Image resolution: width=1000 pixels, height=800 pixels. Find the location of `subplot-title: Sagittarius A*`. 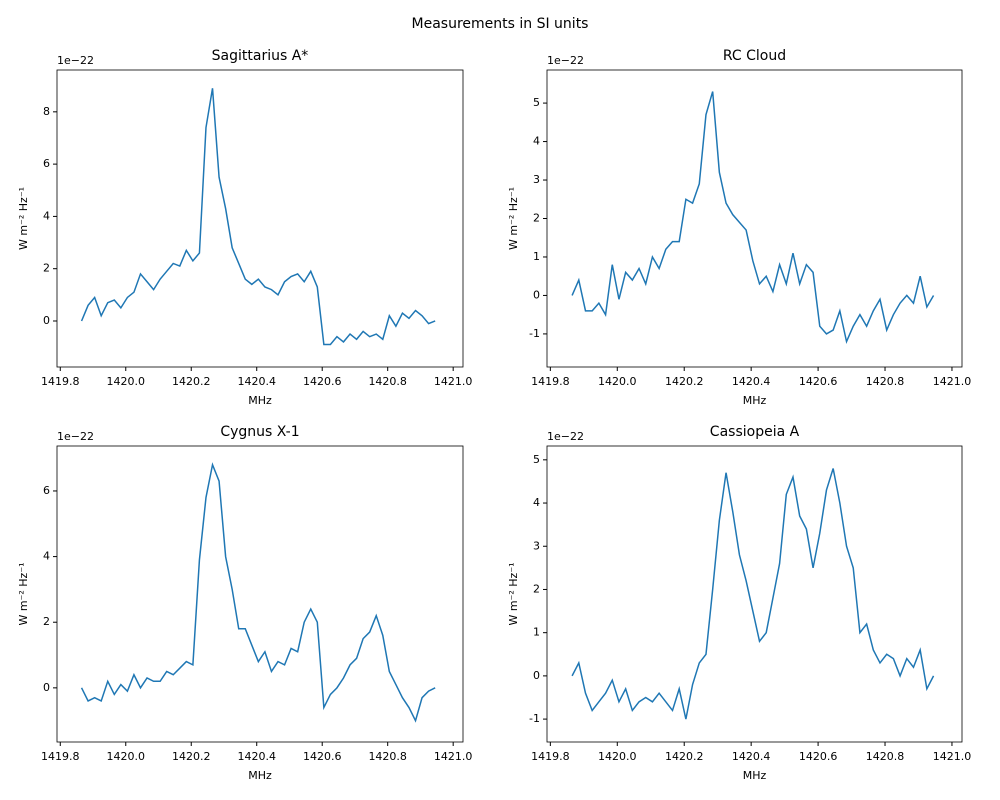

subplot-title: Sagittarius A* is located at coordinates (260, 56).